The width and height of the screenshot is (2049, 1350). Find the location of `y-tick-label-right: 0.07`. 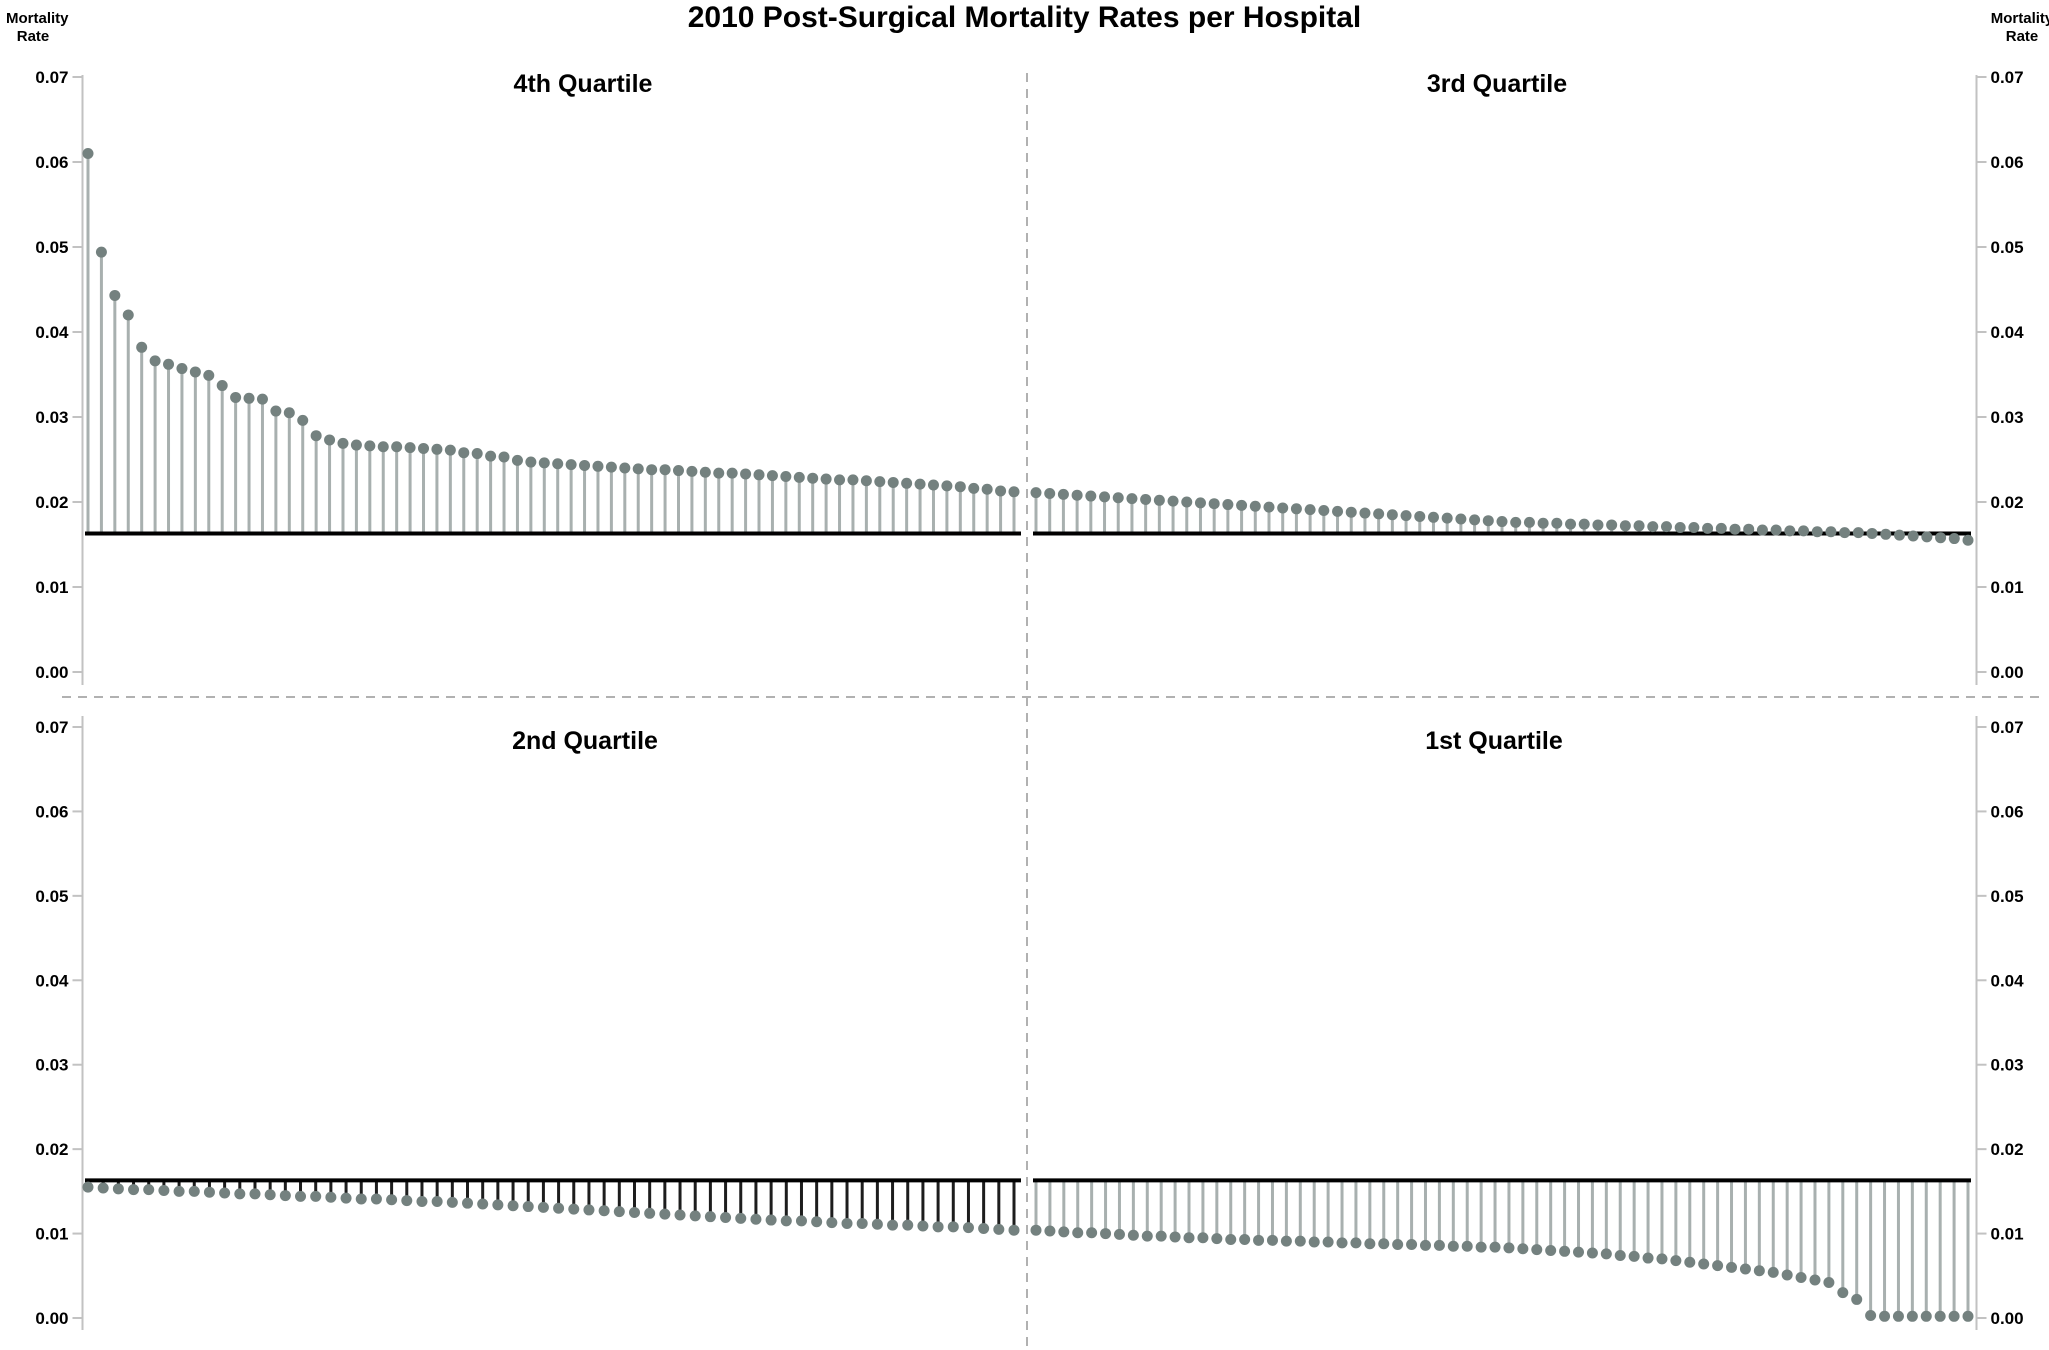

y-tick-label-right: 0.07 is located at coordinates (2007, 77).